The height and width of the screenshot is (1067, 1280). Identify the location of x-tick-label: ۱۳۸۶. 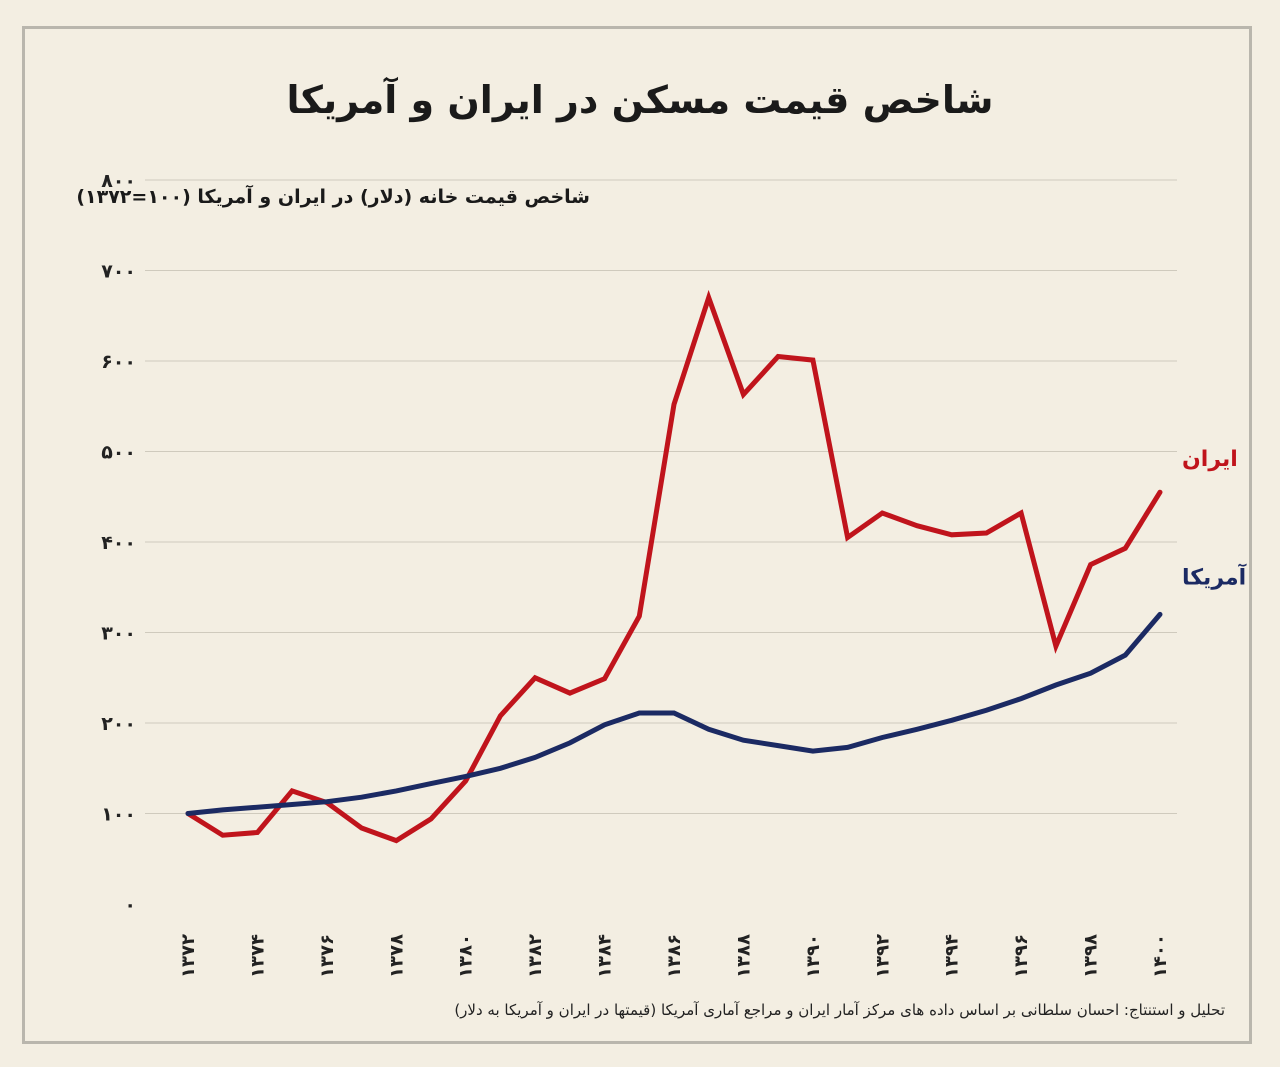
(674, 956).